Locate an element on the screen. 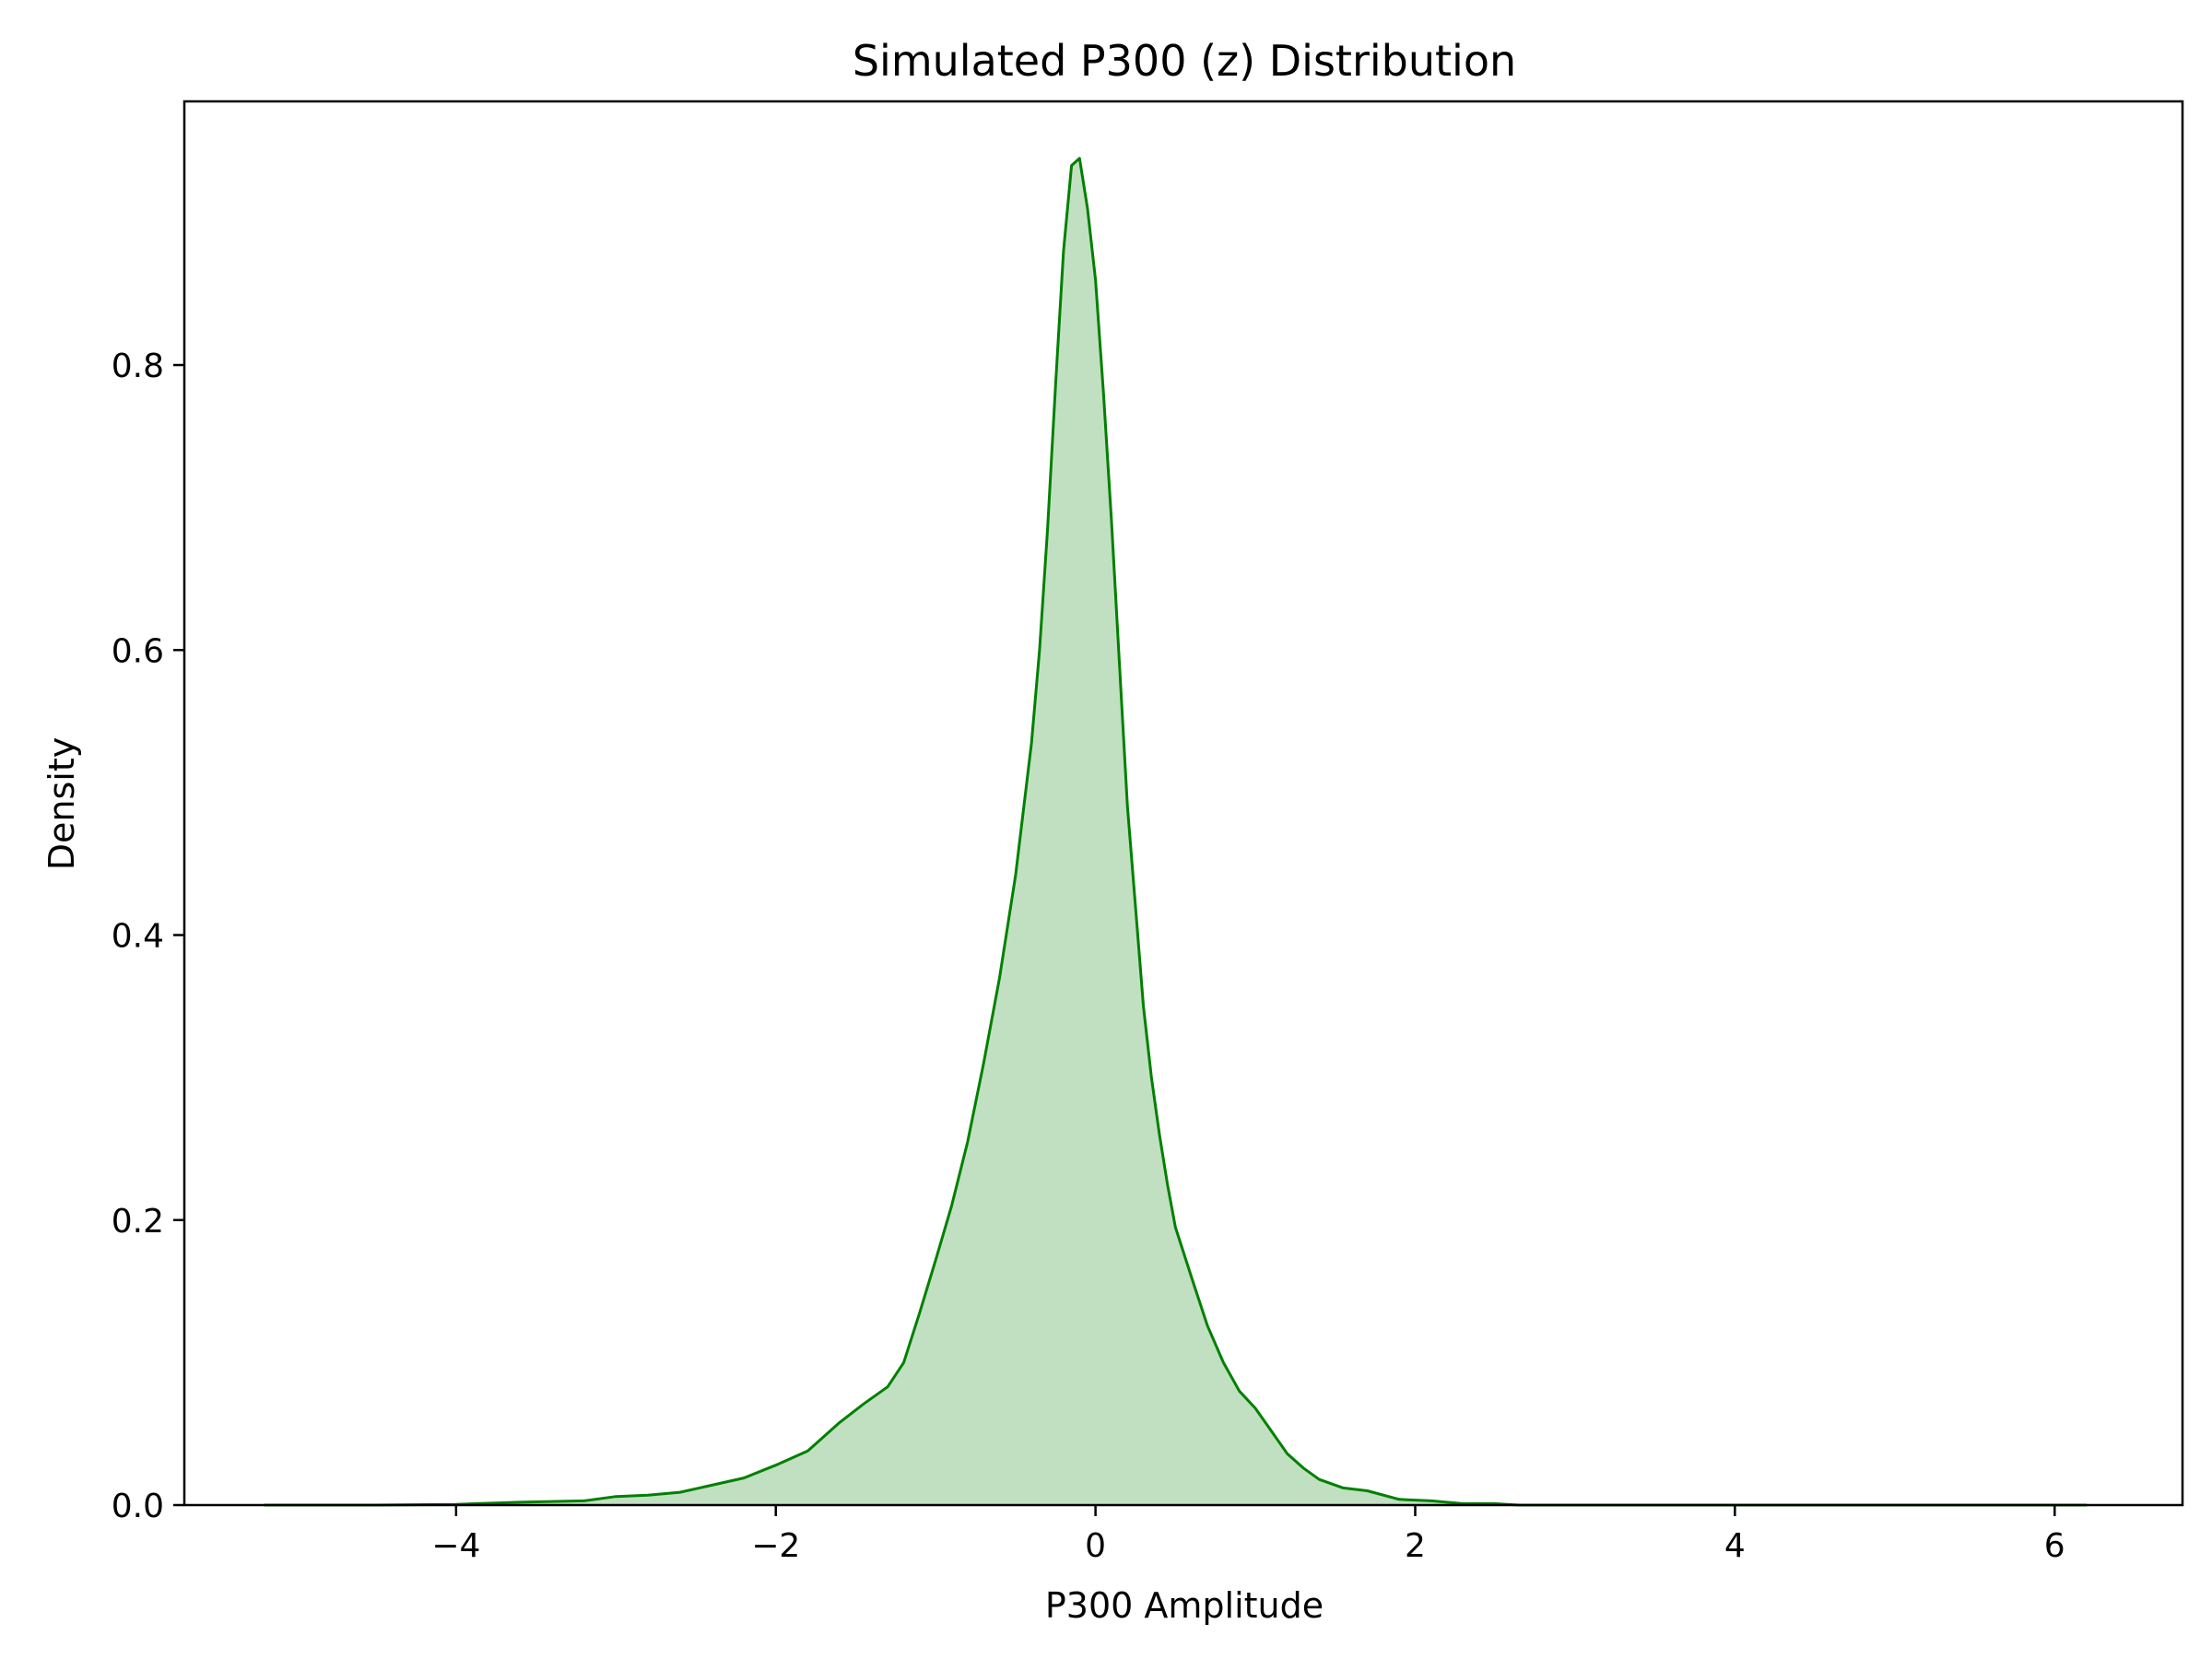 The width and height of the screenshot is (2212, 1659). y-tick-label: 0.2 is located at coordinates (138, 1222).